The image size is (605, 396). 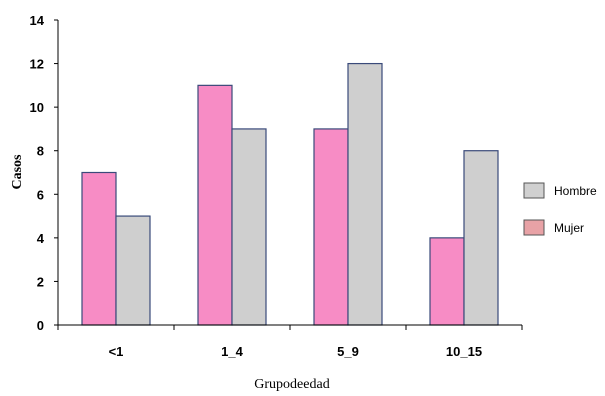 What do you see at coordinates (116, 351) in the screenshot?
I see `x-tick-label: <1` at bounding box center [116, 351].